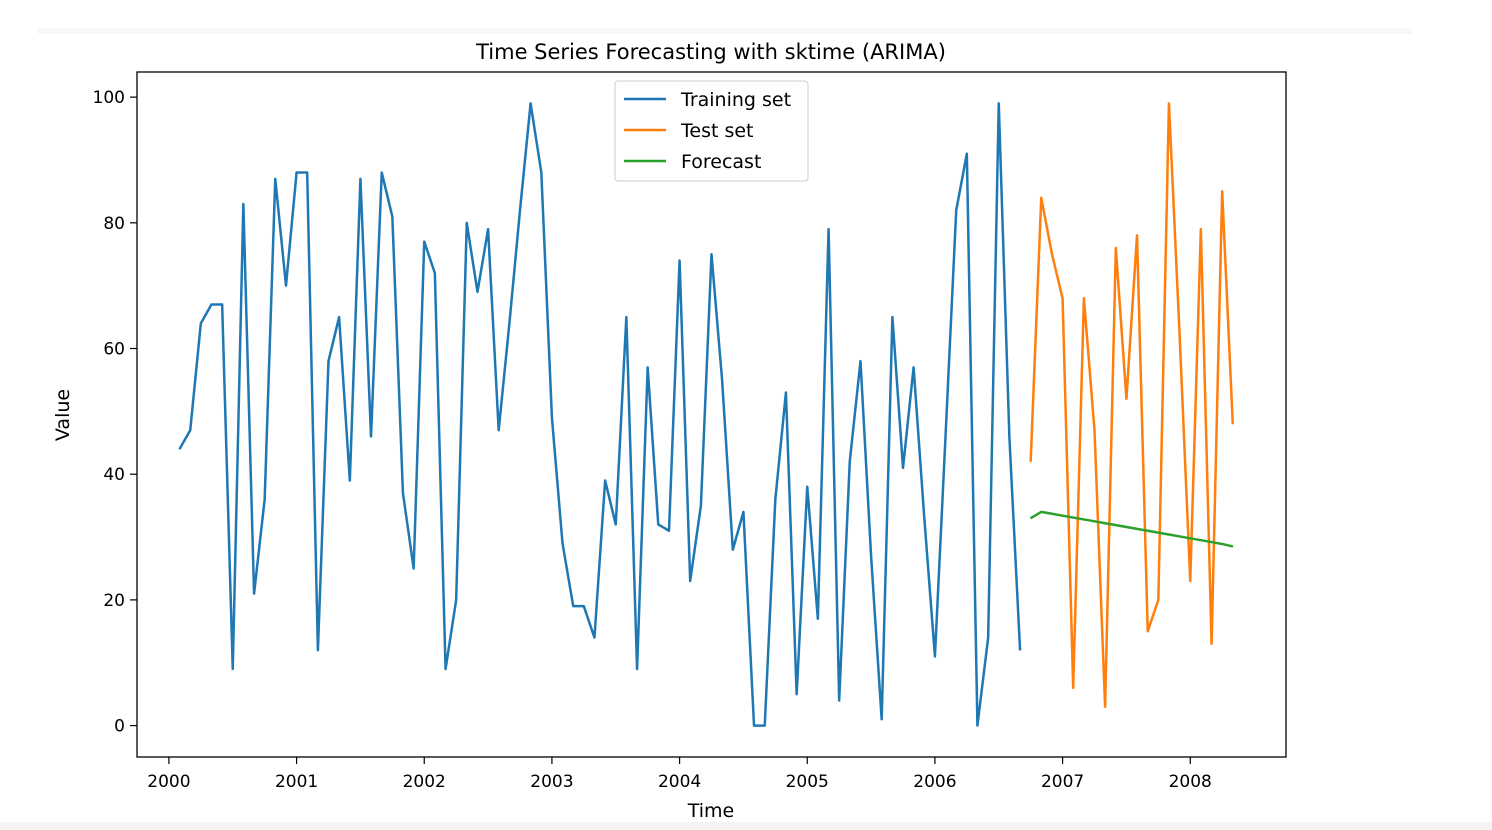 Image resolution: width=1492 pixels, height=830 pixels. I want to click on x-tick-label: 2006, so click(934, 782).